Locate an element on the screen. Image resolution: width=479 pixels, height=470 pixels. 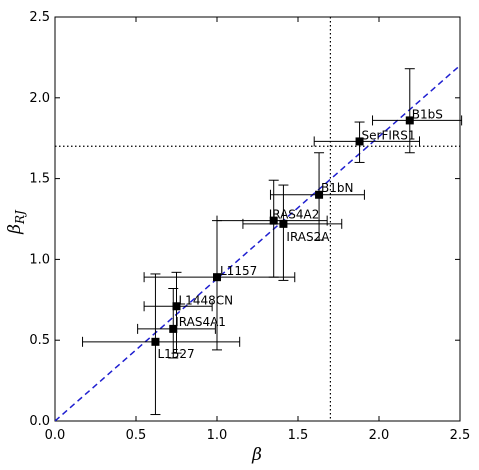
y-tick-label-4: 2.0 is located at coordinates (39, 98).